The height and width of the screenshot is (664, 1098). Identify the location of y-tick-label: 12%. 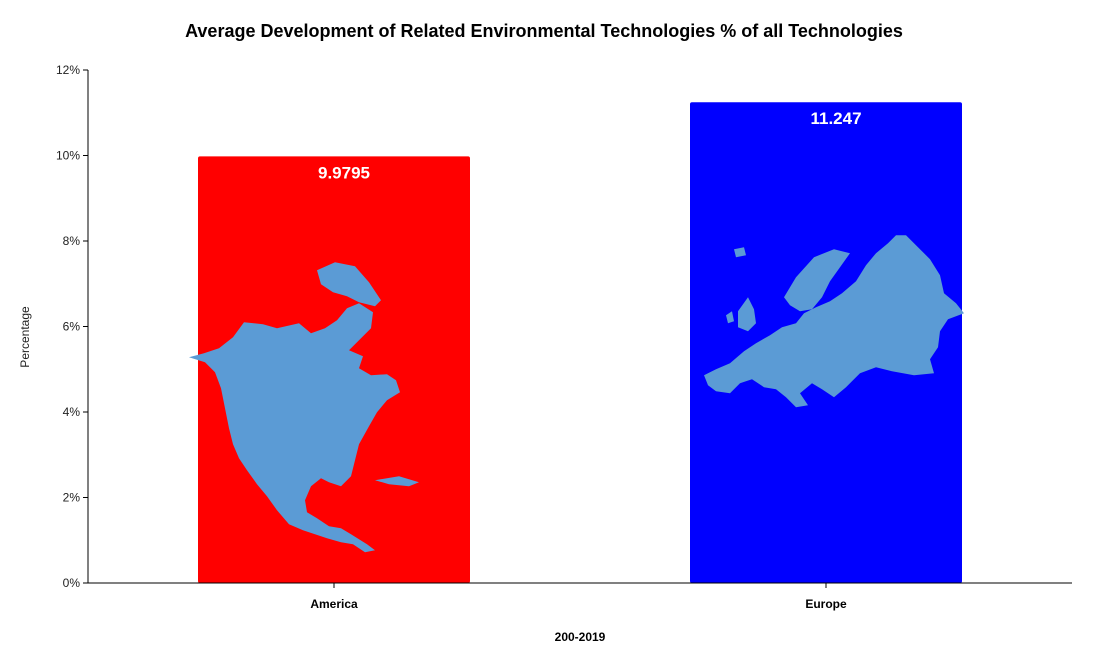
(68, 70).